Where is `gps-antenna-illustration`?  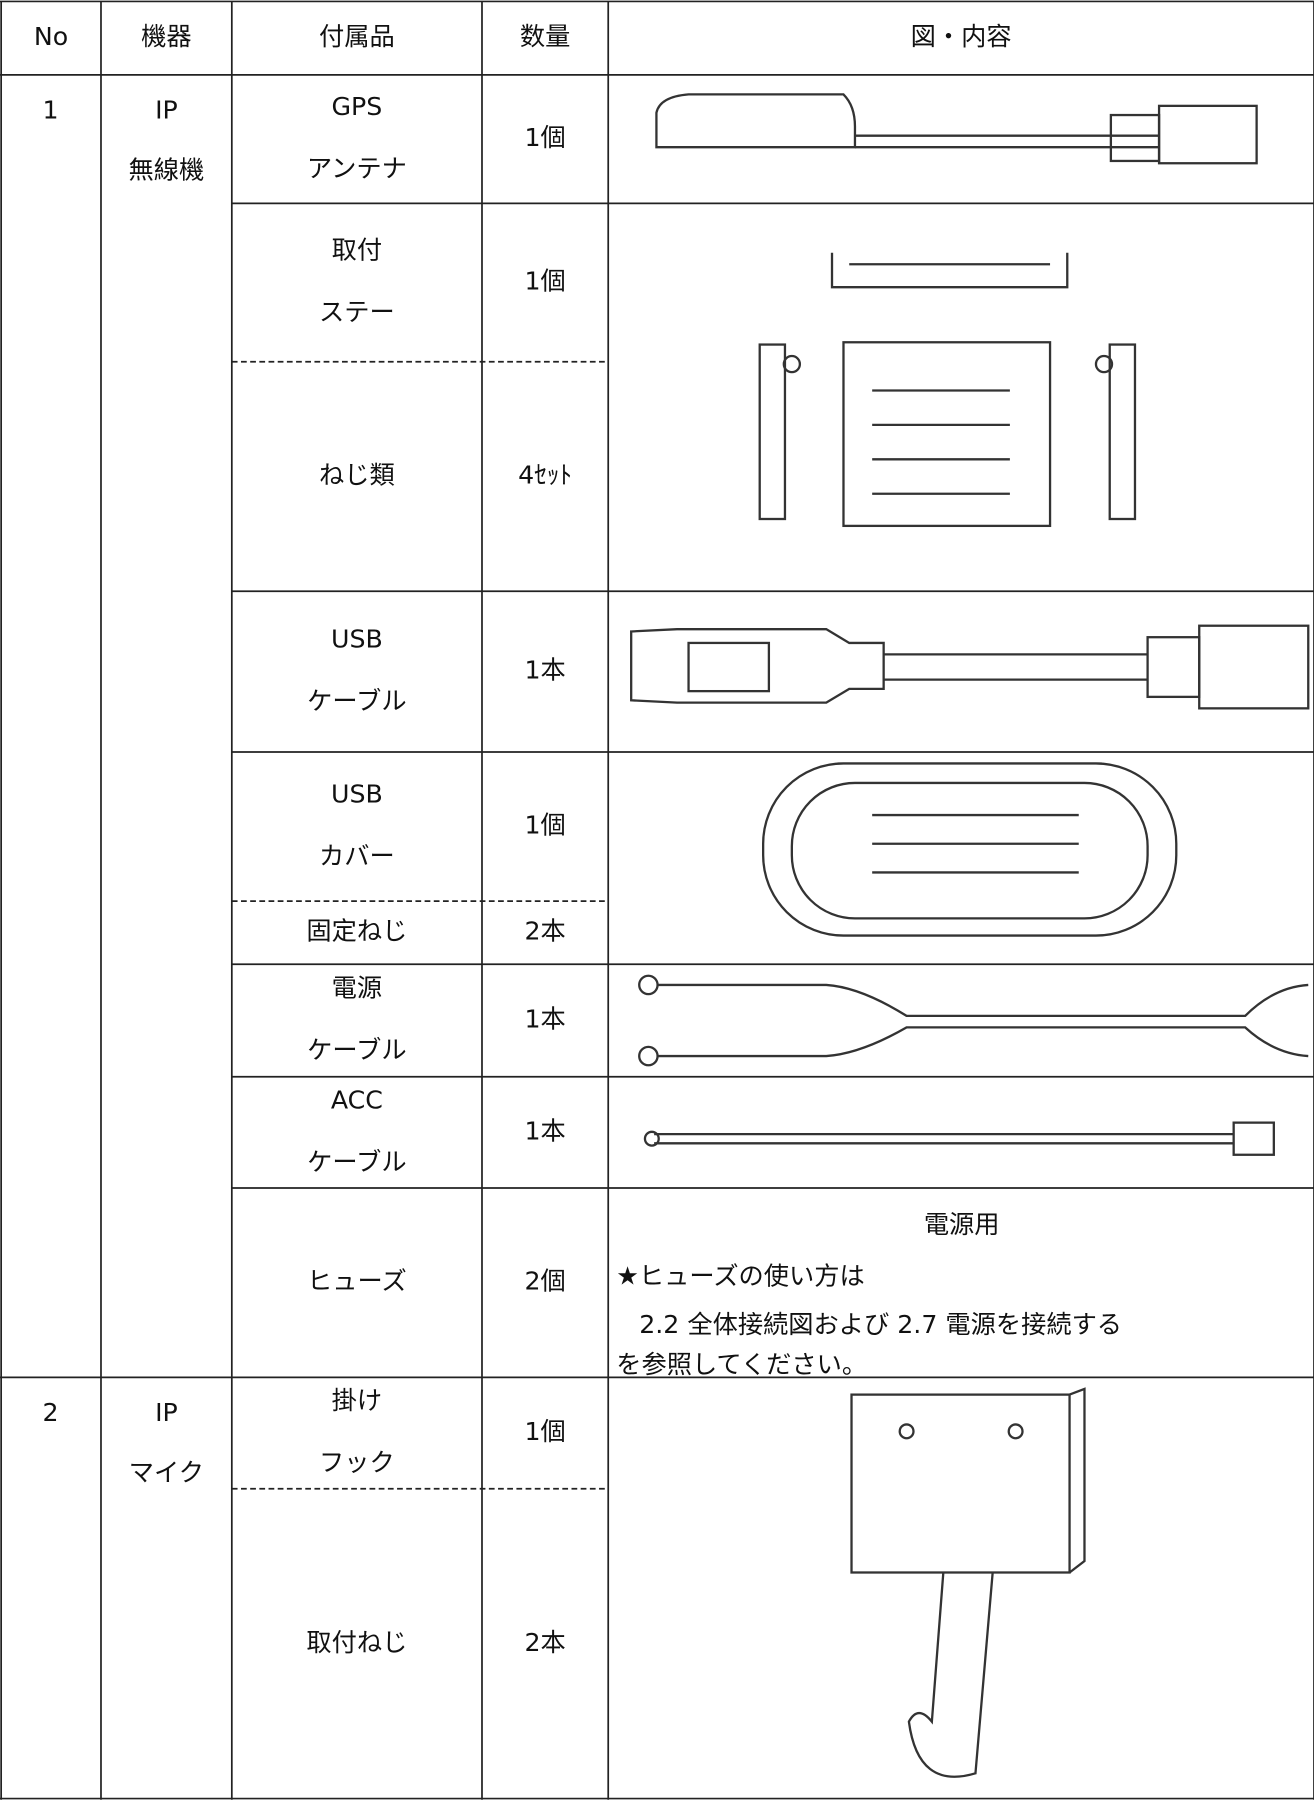 gps-antenna-illustration is located at coordinates (956, 129).